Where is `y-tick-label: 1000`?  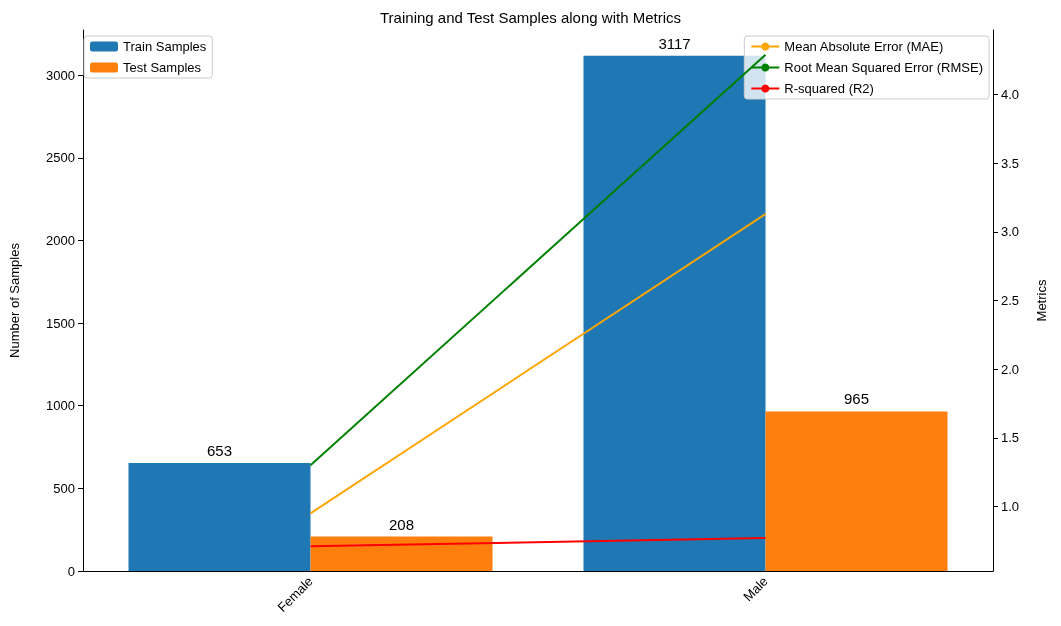
y-tick-label: 1000 is located at coordinates (60, 406).